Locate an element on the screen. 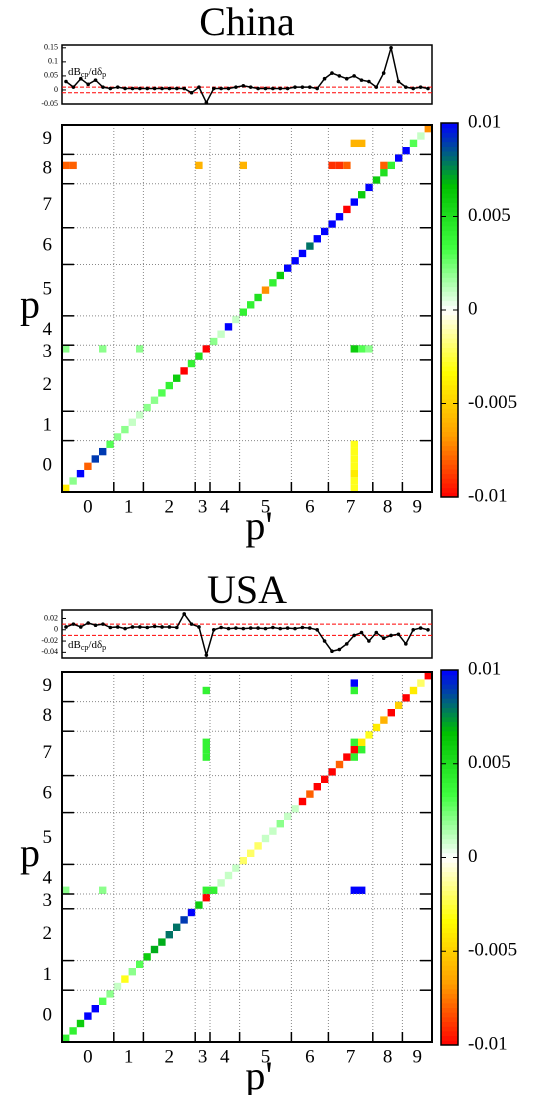  y-tick-label: 3 is located at coordinates (48, 351).